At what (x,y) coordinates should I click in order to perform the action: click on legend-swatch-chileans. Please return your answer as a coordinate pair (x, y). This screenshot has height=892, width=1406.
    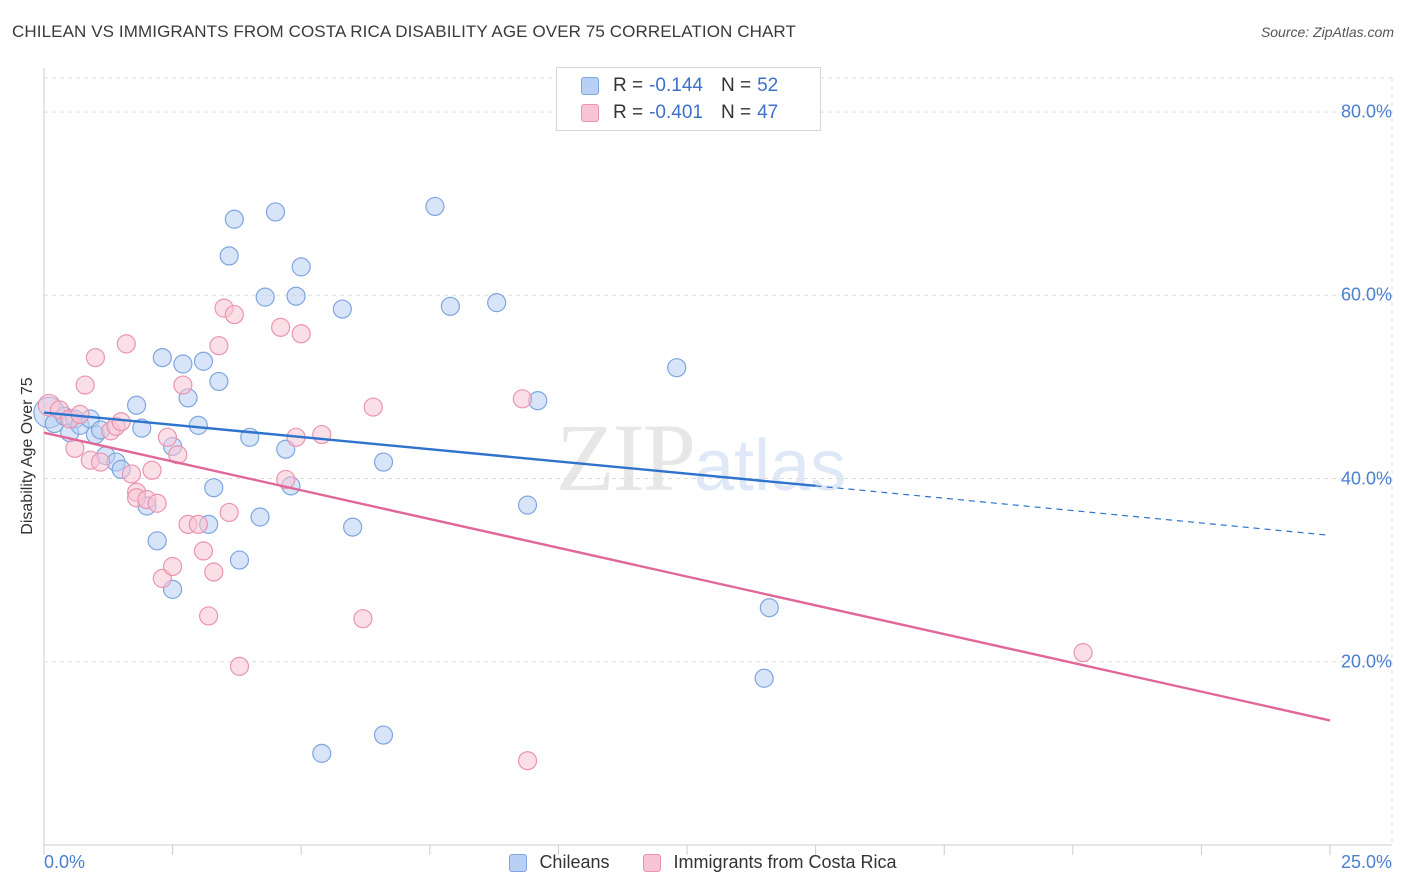
    Looking at the image, I should click on (590, 86).